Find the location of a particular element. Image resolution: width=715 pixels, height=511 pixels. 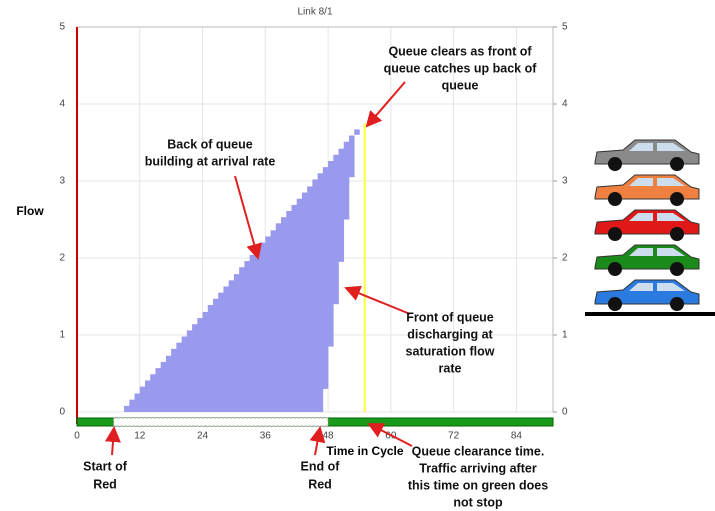

y-tick-label: 3 is located at coordinates (62, 181).